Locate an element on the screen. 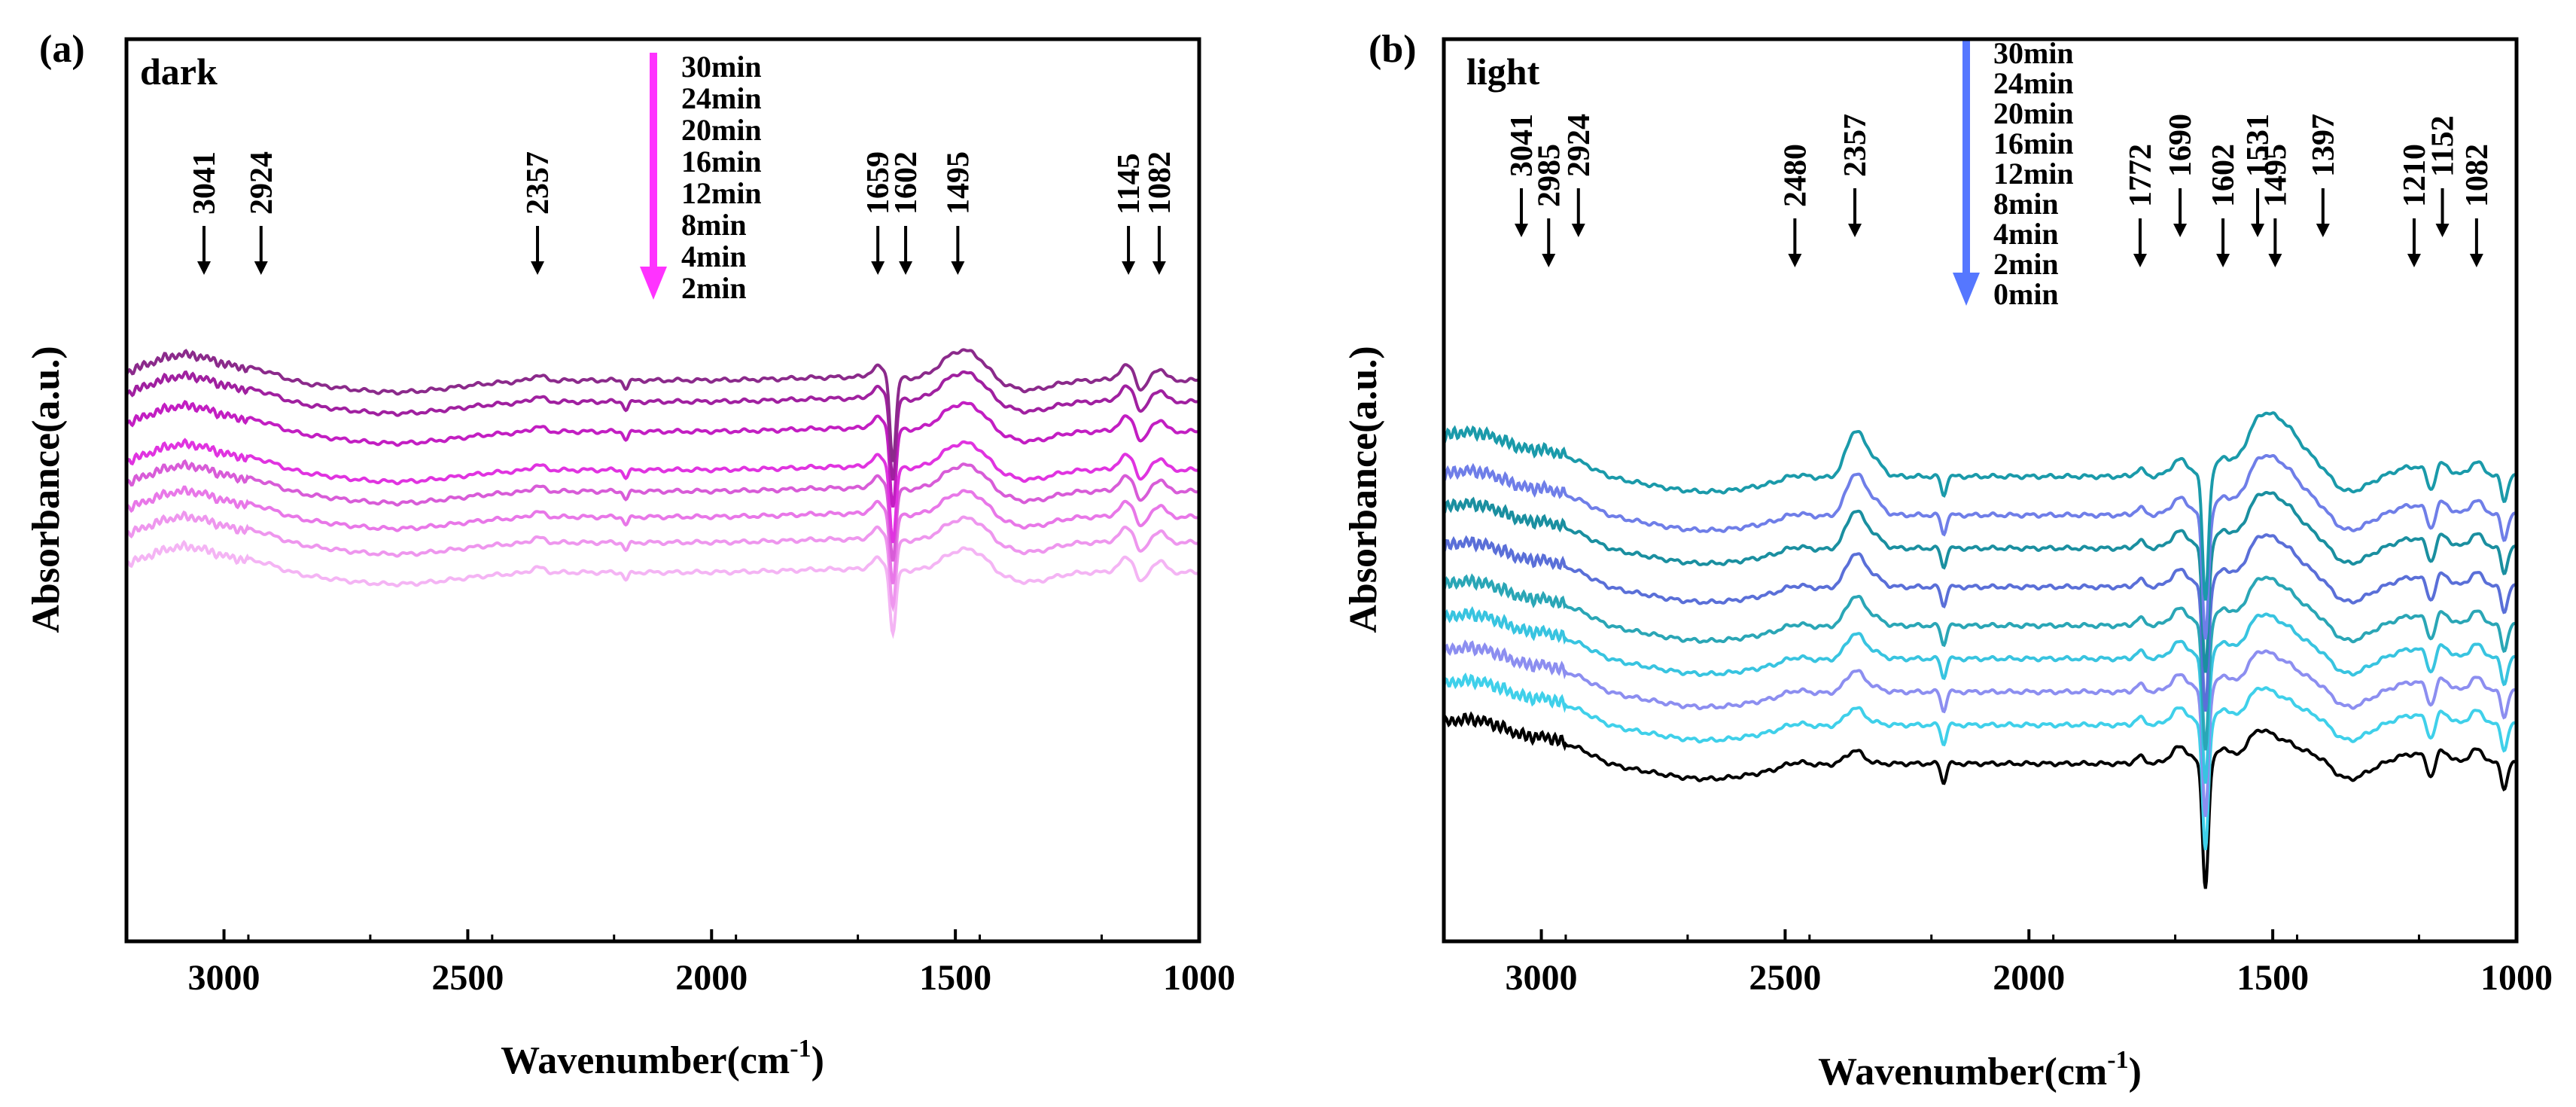 This screenshot has width=2576, height=1107. x-tick-label-2000: 2000 is located at coordinates (2029, 978).